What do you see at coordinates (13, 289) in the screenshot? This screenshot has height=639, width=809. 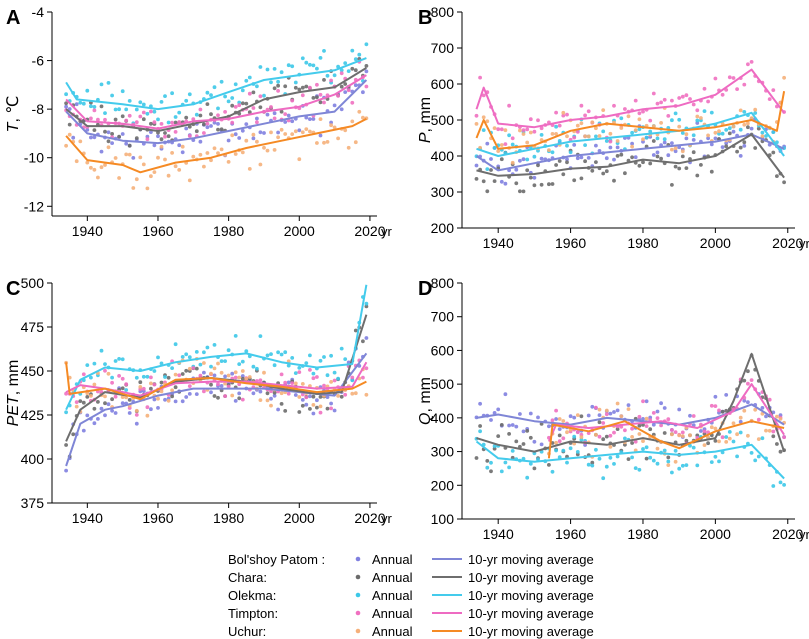 I see `panel-letter-C: C` at bounding box center [13, 289].